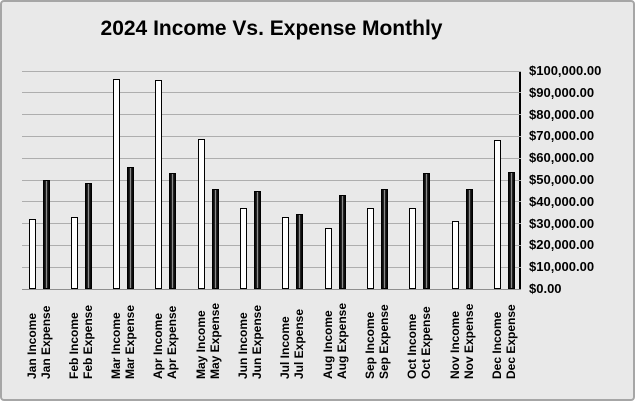 This screenshot has height=401, width=635. What do you see at coordinates (299, 343) in the screenshot?
I see `x-axis-label: Jul Expense` at bounding box center [299, 343].